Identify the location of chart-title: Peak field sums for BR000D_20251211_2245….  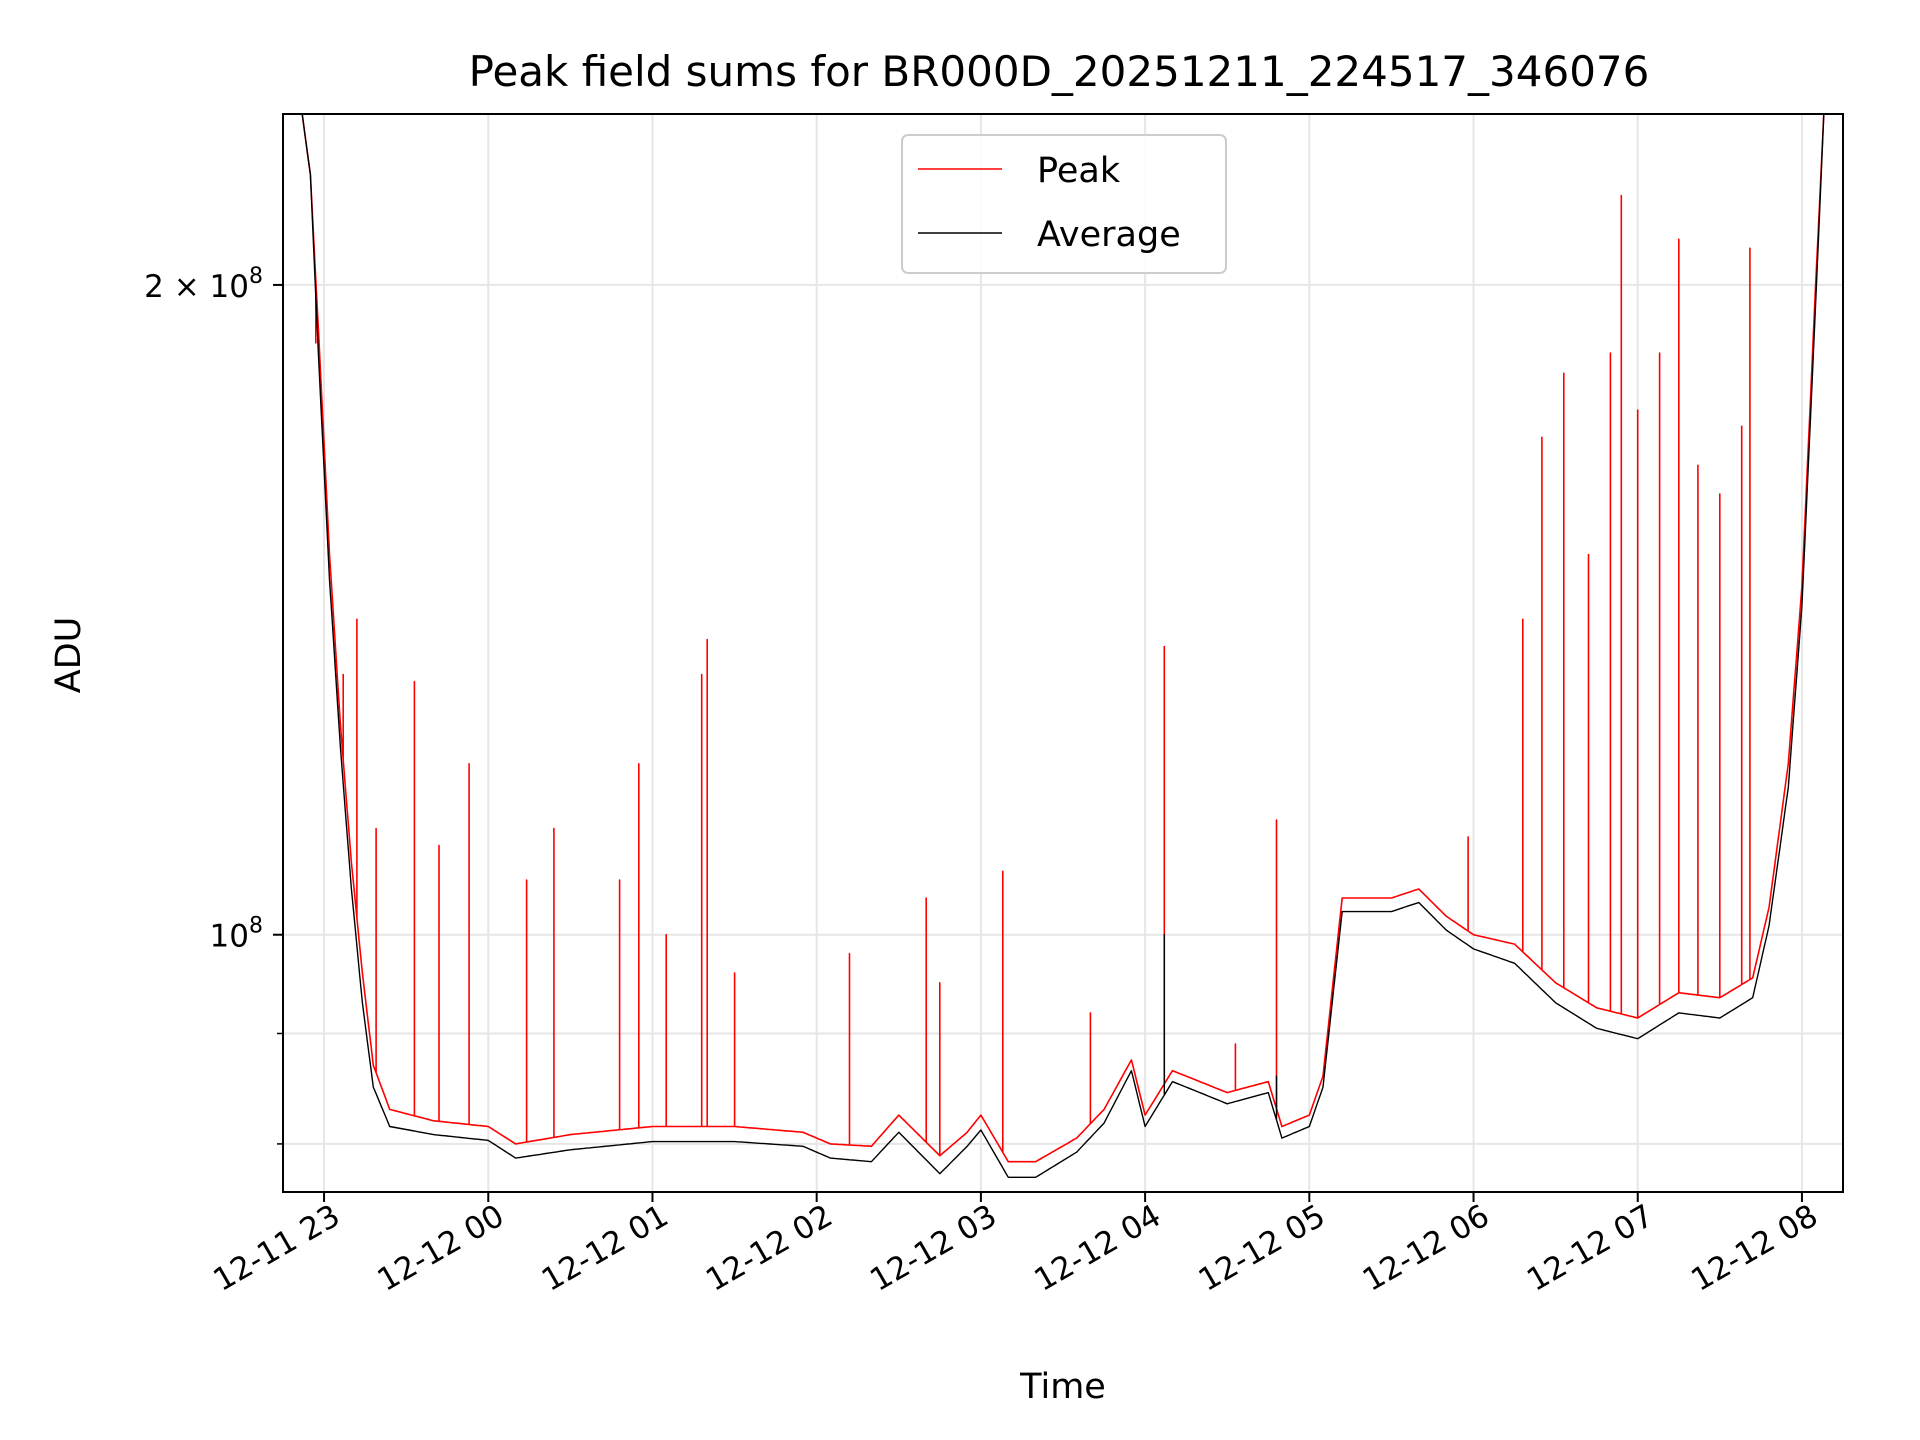
(1059, 71).